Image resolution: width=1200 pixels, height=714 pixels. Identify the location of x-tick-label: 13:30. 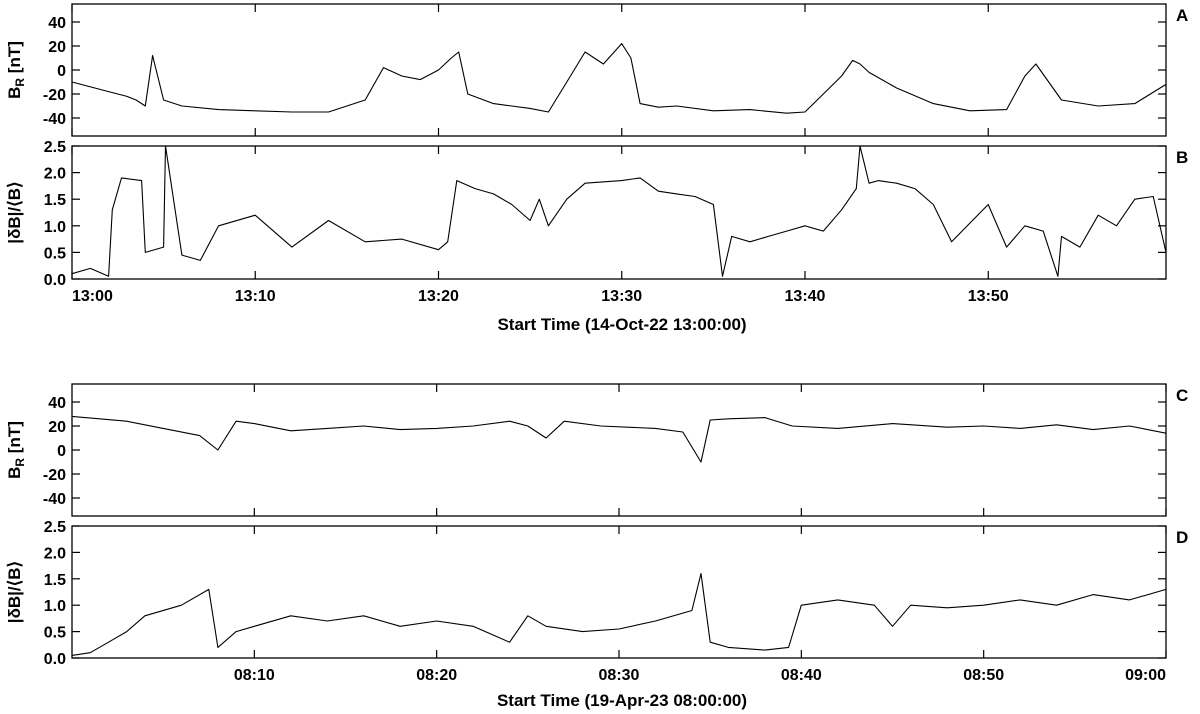
(621, 296).